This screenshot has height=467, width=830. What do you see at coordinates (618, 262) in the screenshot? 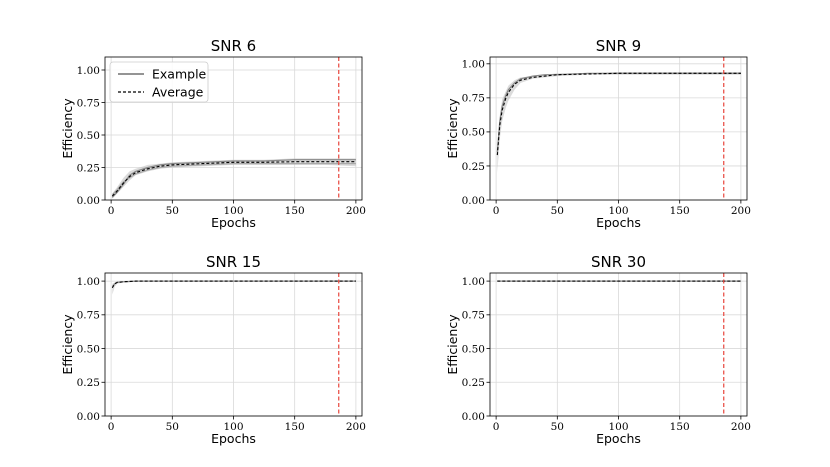
I see `chart-title: SNR 30` at bounding box center [618, 262].